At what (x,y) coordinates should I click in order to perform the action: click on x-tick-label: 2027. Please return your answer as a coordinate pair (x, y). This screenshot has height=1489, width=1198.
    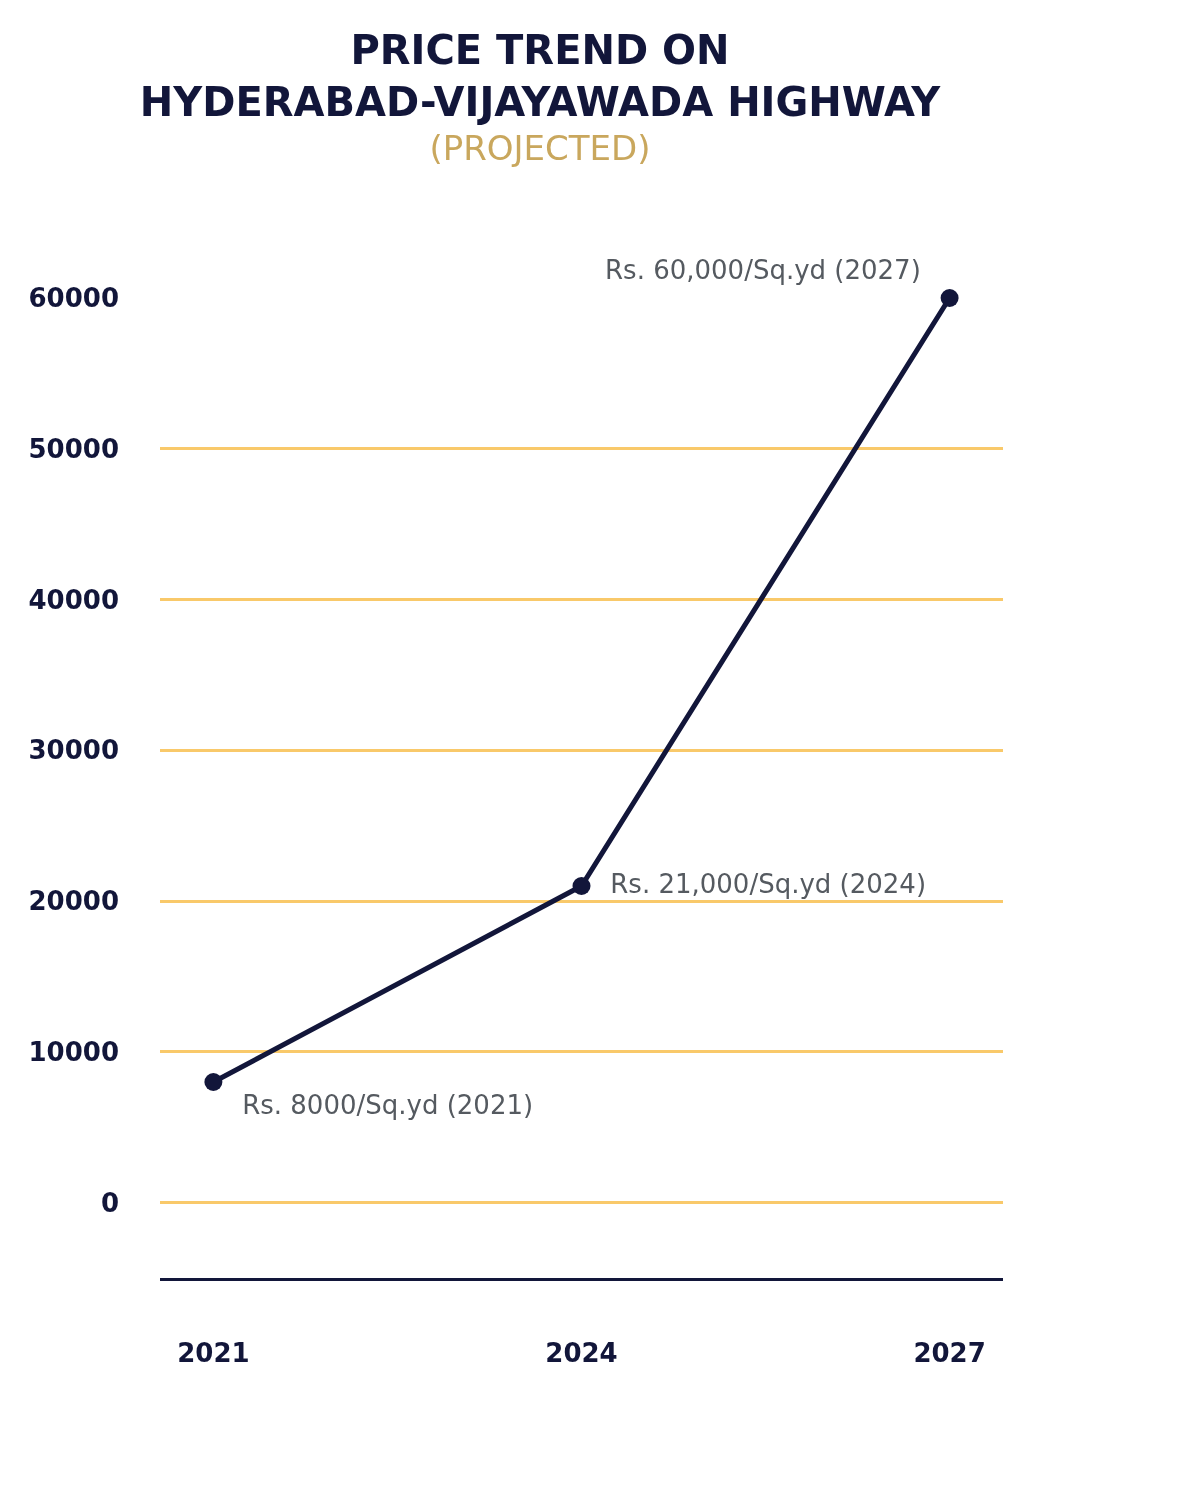
    Looking at the image, I should click on (949, 1353).